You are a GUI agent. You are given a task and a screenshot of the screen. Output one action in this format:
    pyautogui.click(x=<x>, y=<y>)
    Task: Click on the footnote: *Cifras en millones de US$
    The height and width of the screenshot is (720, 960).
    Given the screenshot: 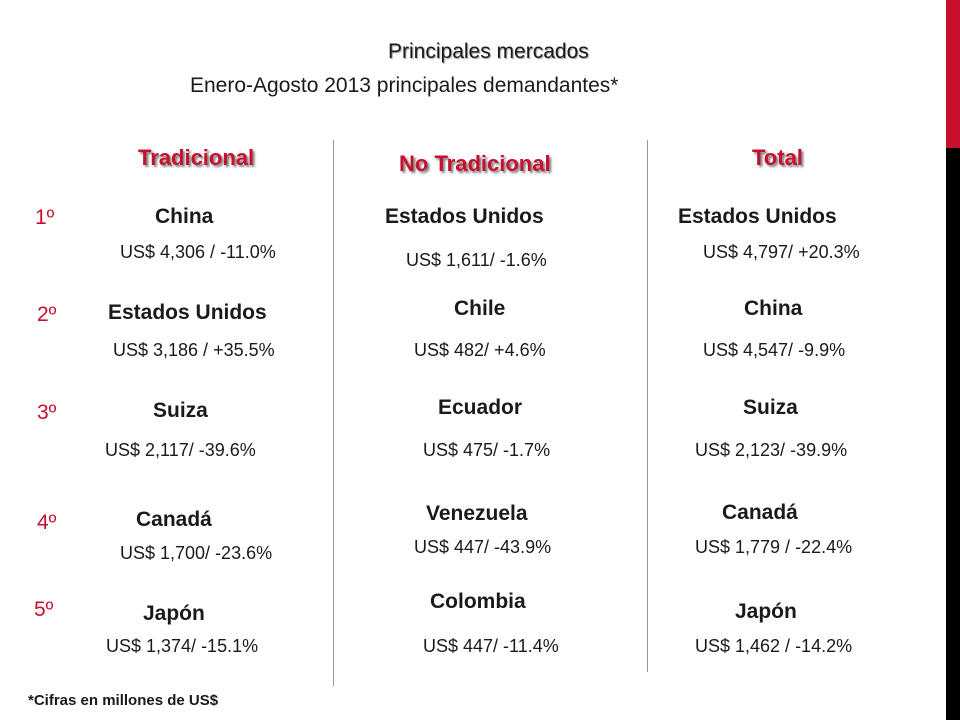 What is the action you would take?
    pyautogui.click(x=123, y=700)
    